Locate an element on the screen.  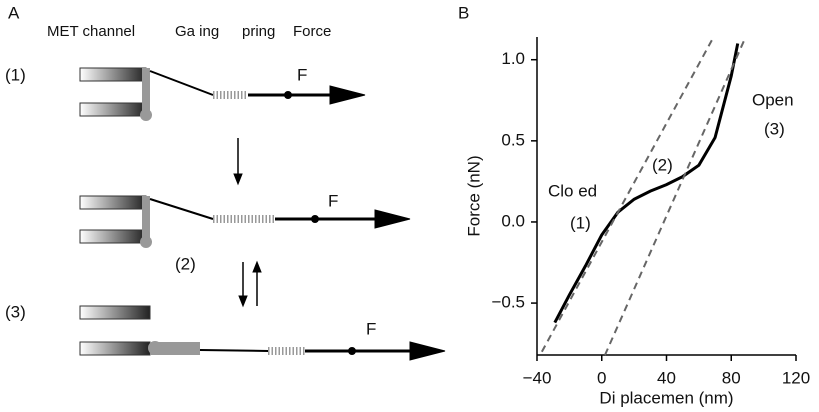
panel-label: A is located at coordinates (14, 12).